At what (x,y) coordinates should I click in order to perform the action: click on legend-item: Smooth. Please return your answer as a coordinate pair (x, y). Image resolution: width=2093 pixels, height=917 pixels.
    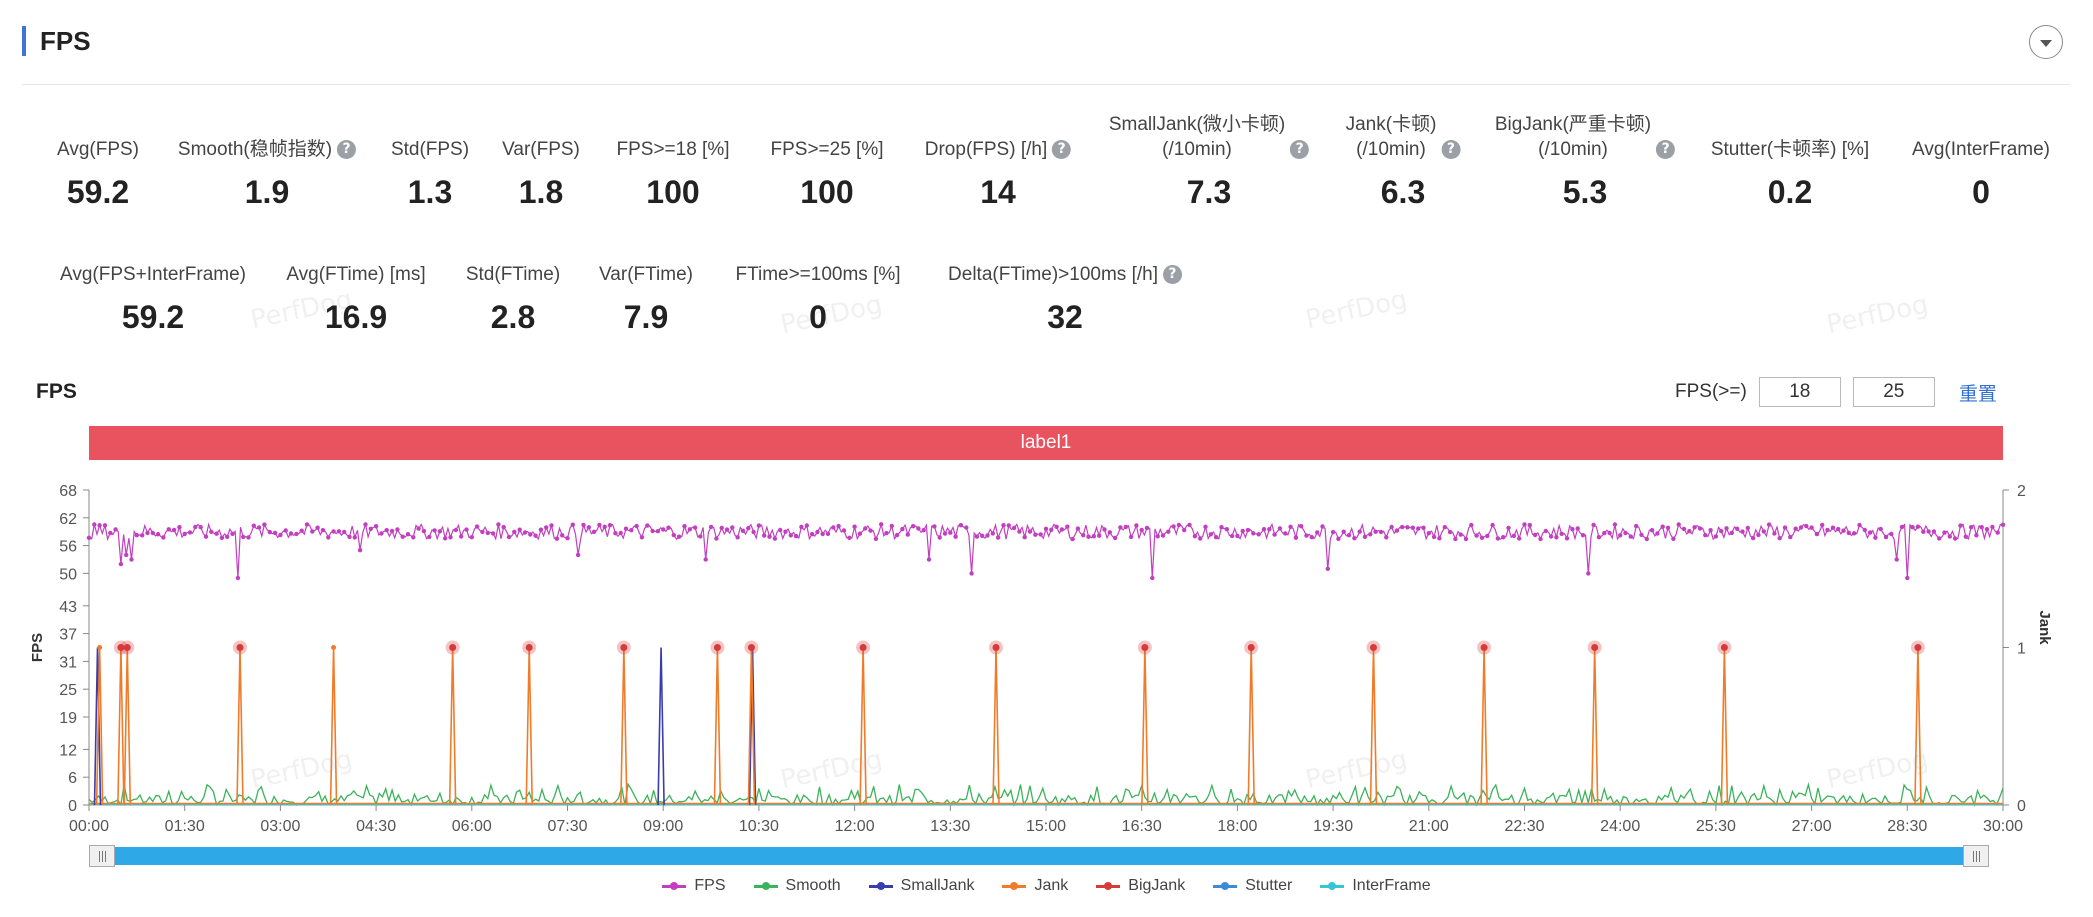
    Looking at the image, I should click on (797, 886).